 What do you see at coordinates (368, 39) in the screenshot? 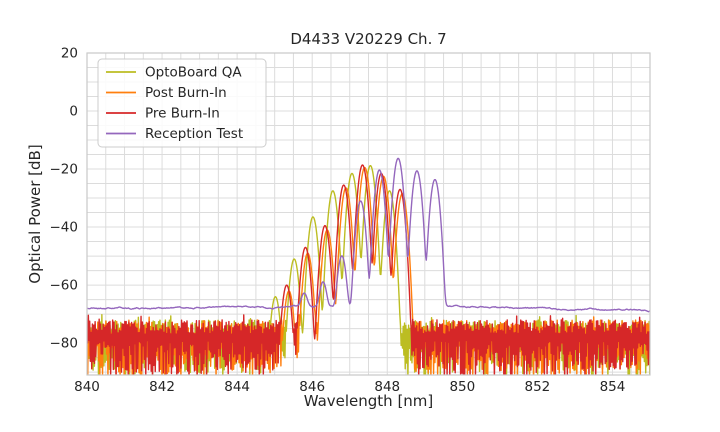
I see `chart-title: D4433 V20229 Ch. 7` at bounding box center [368, 39].